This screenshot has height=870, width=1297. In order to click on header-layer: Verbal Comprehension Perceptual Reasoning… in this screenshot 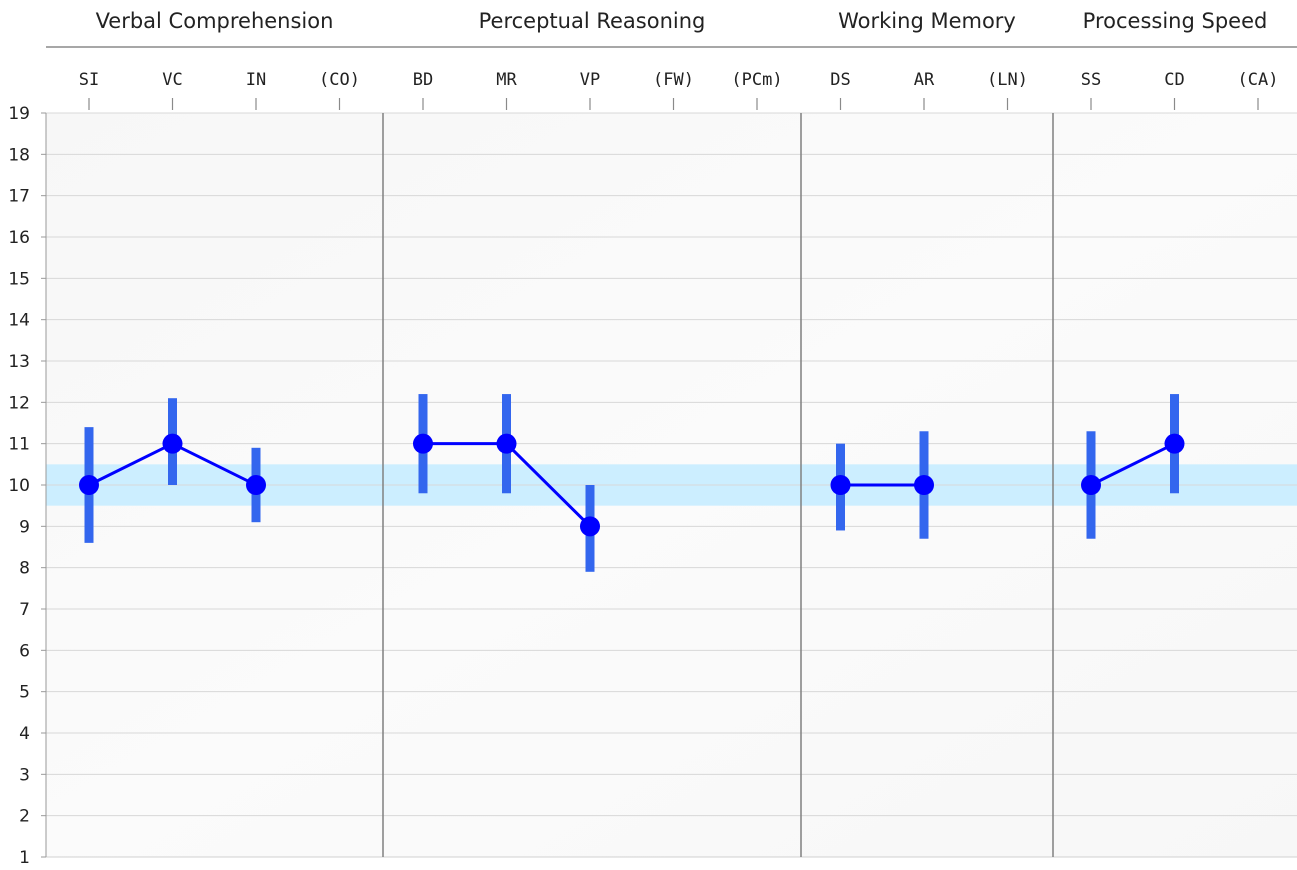, I will do `click(671, 59)`.